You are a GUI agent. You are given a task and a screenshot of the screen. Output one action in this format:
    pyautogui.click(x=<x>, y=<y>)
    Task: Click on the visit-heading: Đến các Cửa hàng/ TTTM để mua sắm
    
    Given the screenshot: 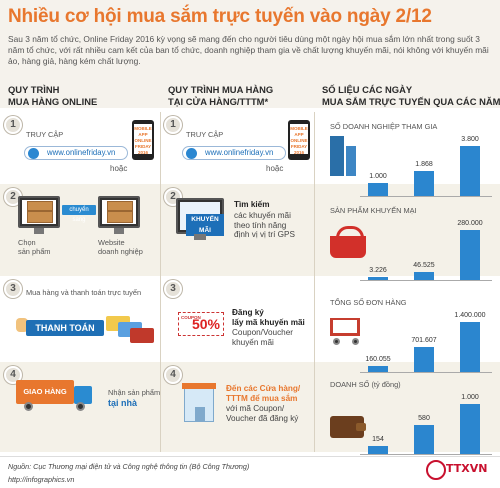 What is the action you would take?
    pyautogui.click(x=263, y=393)
    